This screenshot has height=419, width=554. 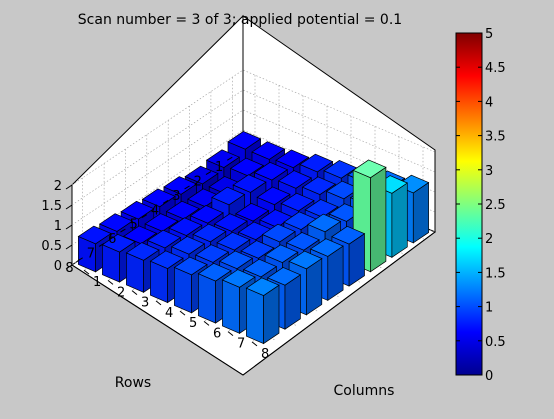 I want to click on colorbar-tick-label: 2, so click(x=489, y=239).